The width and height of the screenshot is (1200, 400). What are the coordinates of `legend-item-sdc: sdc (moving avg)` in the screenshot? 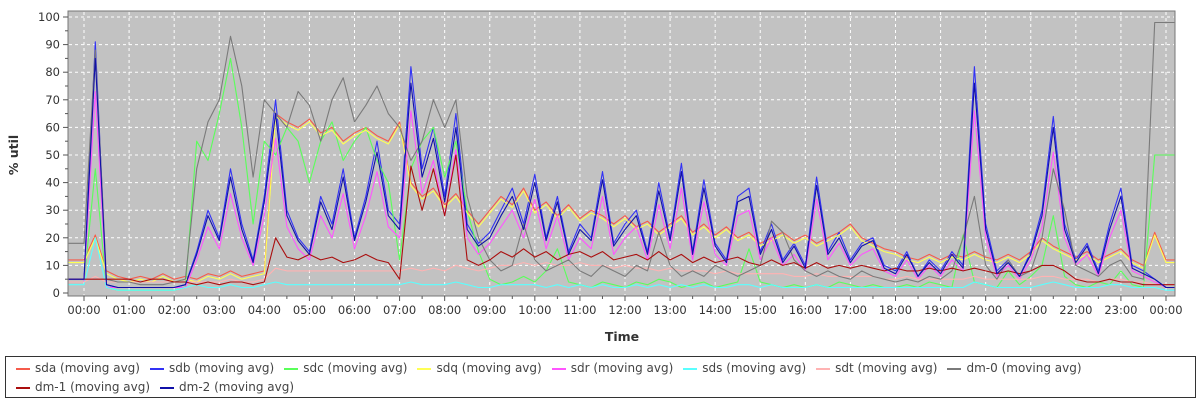 It's located at (345, 368).